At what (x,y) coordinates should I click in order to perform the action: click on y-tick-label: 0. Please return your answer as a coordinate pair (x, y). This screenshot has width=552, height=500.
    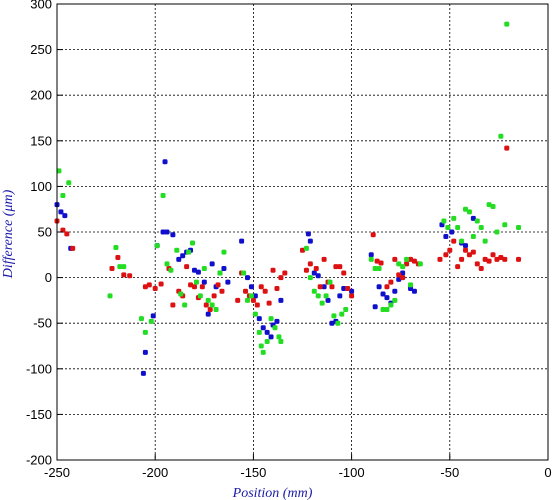
    Looking at the image, I should click on (48, 277).